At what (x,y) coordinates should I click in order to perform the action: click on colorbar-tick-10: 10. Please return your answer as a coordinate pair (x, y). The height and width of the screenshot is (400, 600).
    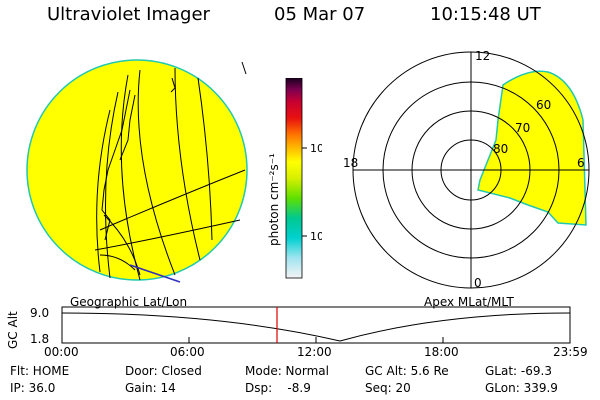
    Looking at the image, I should click on (316, 236).